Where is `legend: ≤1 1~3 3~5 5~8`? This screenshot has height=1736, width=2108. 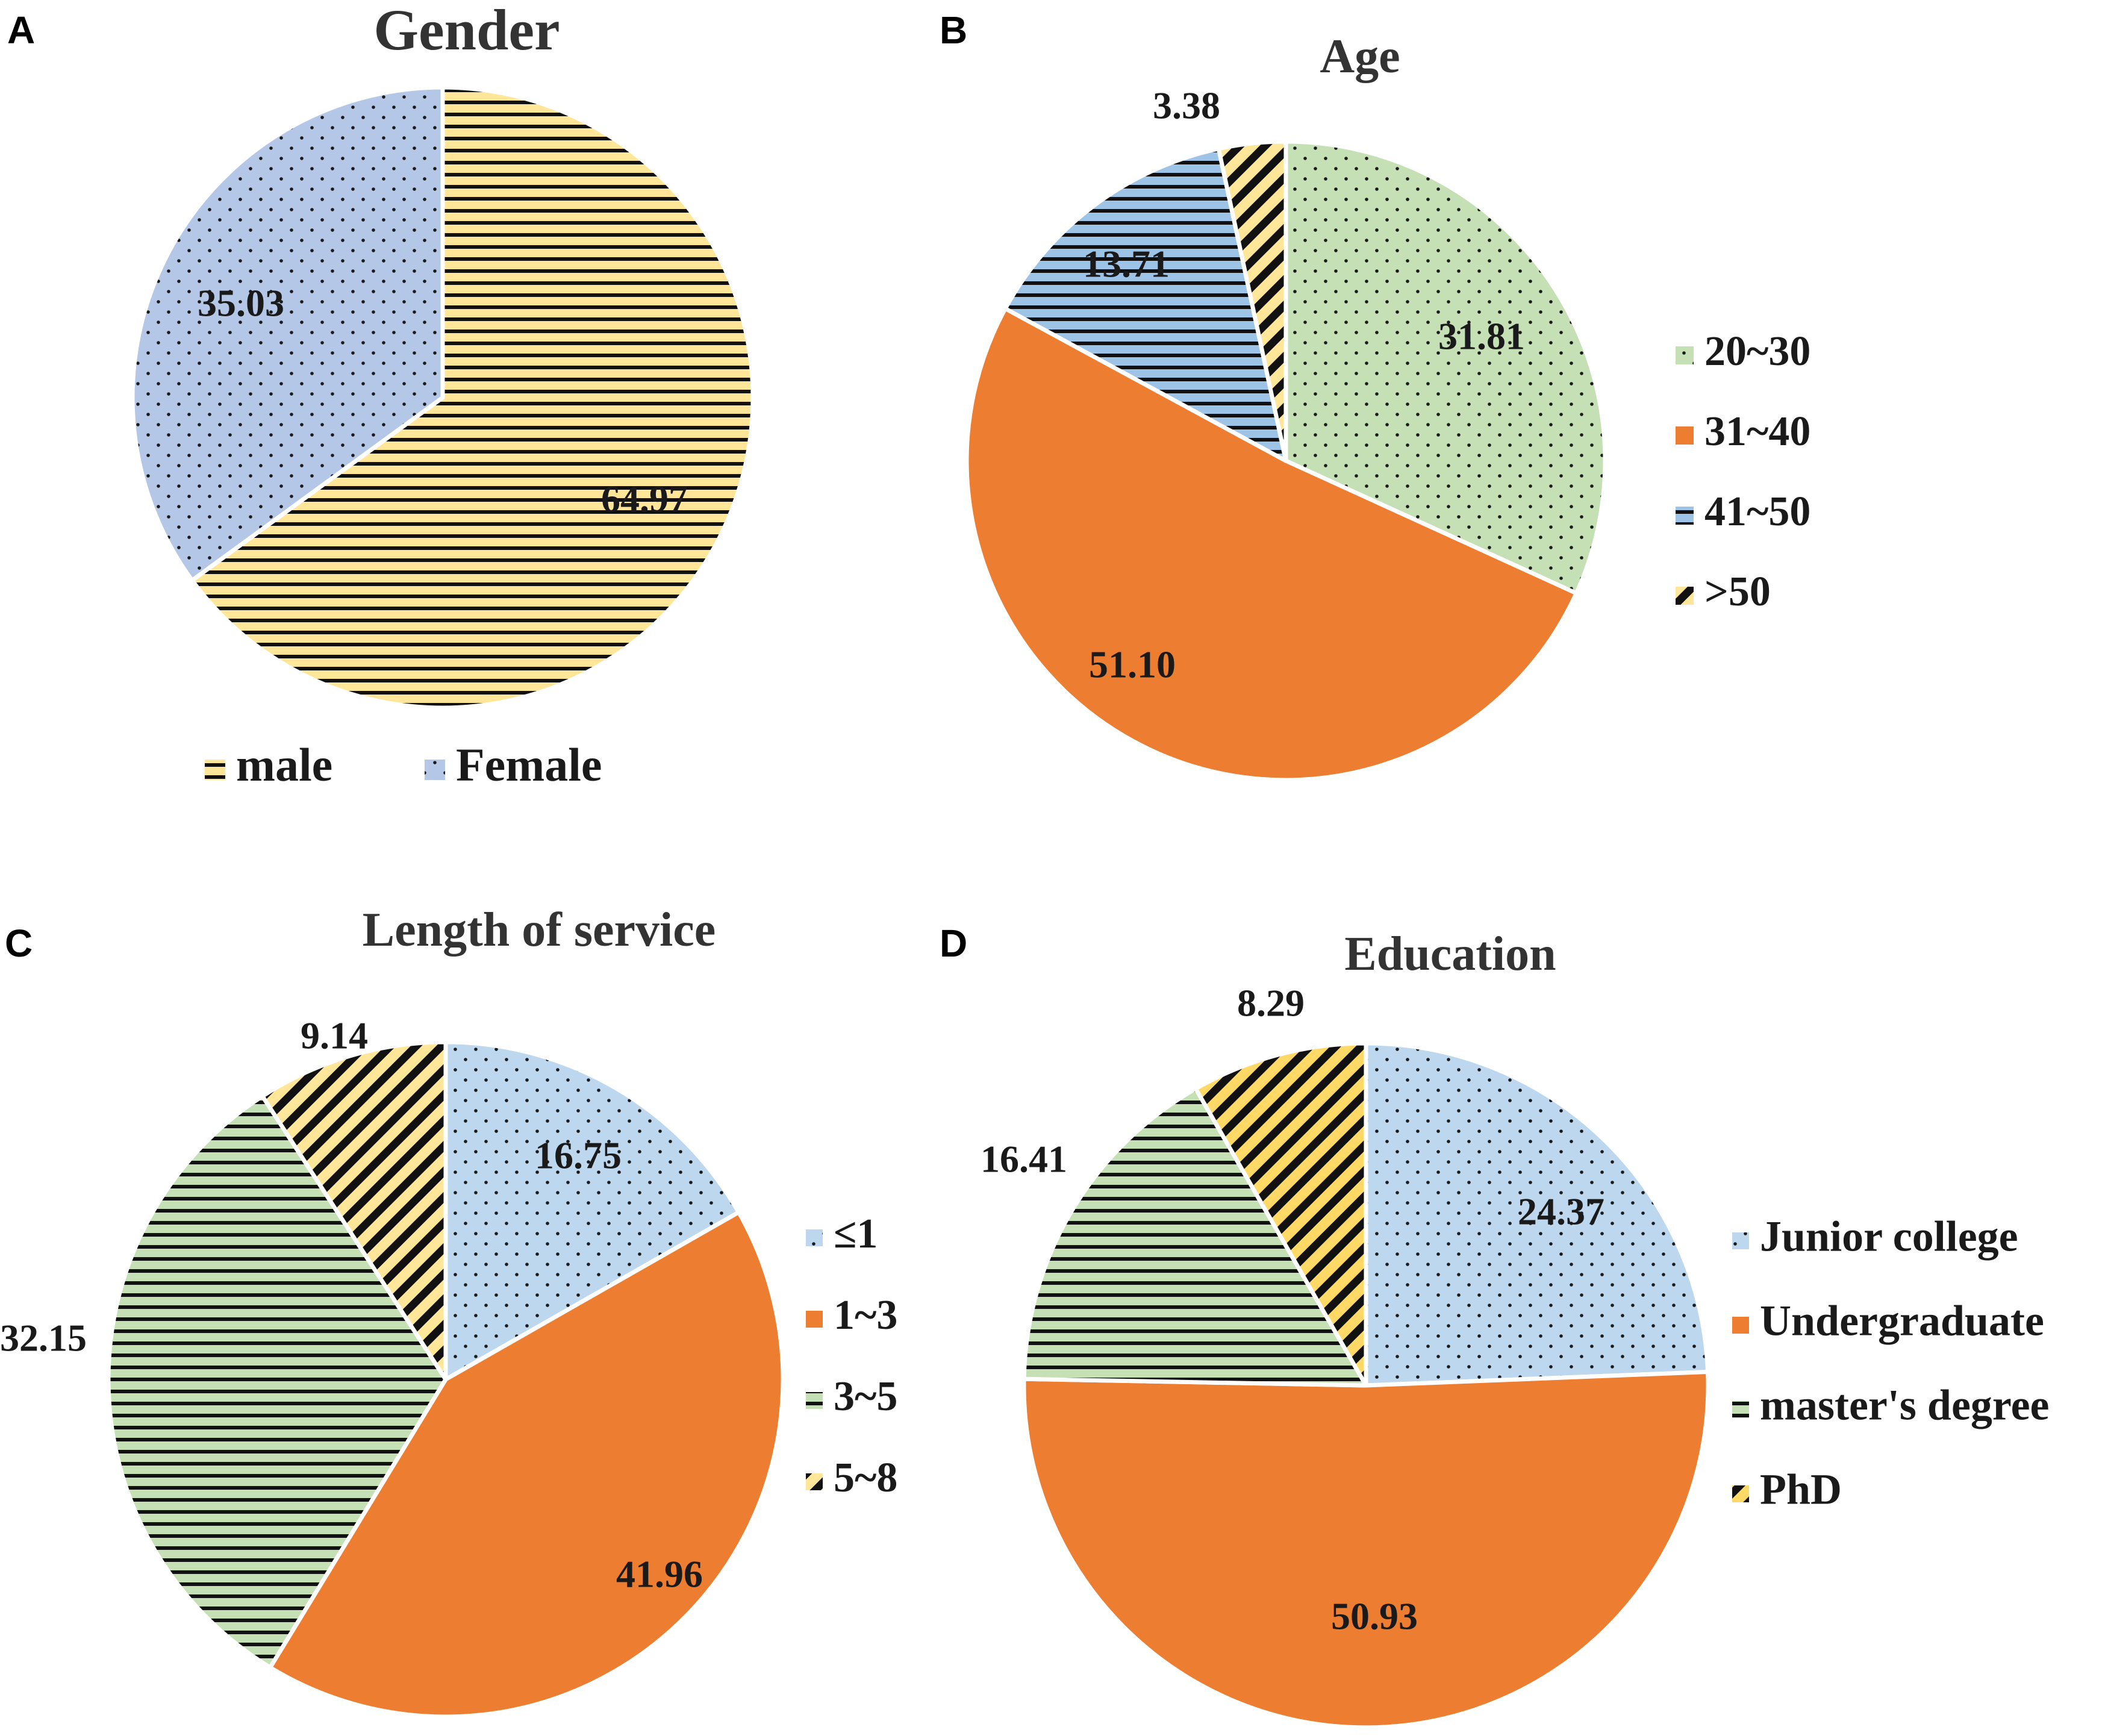
legend: ≤1 1~3 3~5 5~8 is located at coordinates (851, 1356).